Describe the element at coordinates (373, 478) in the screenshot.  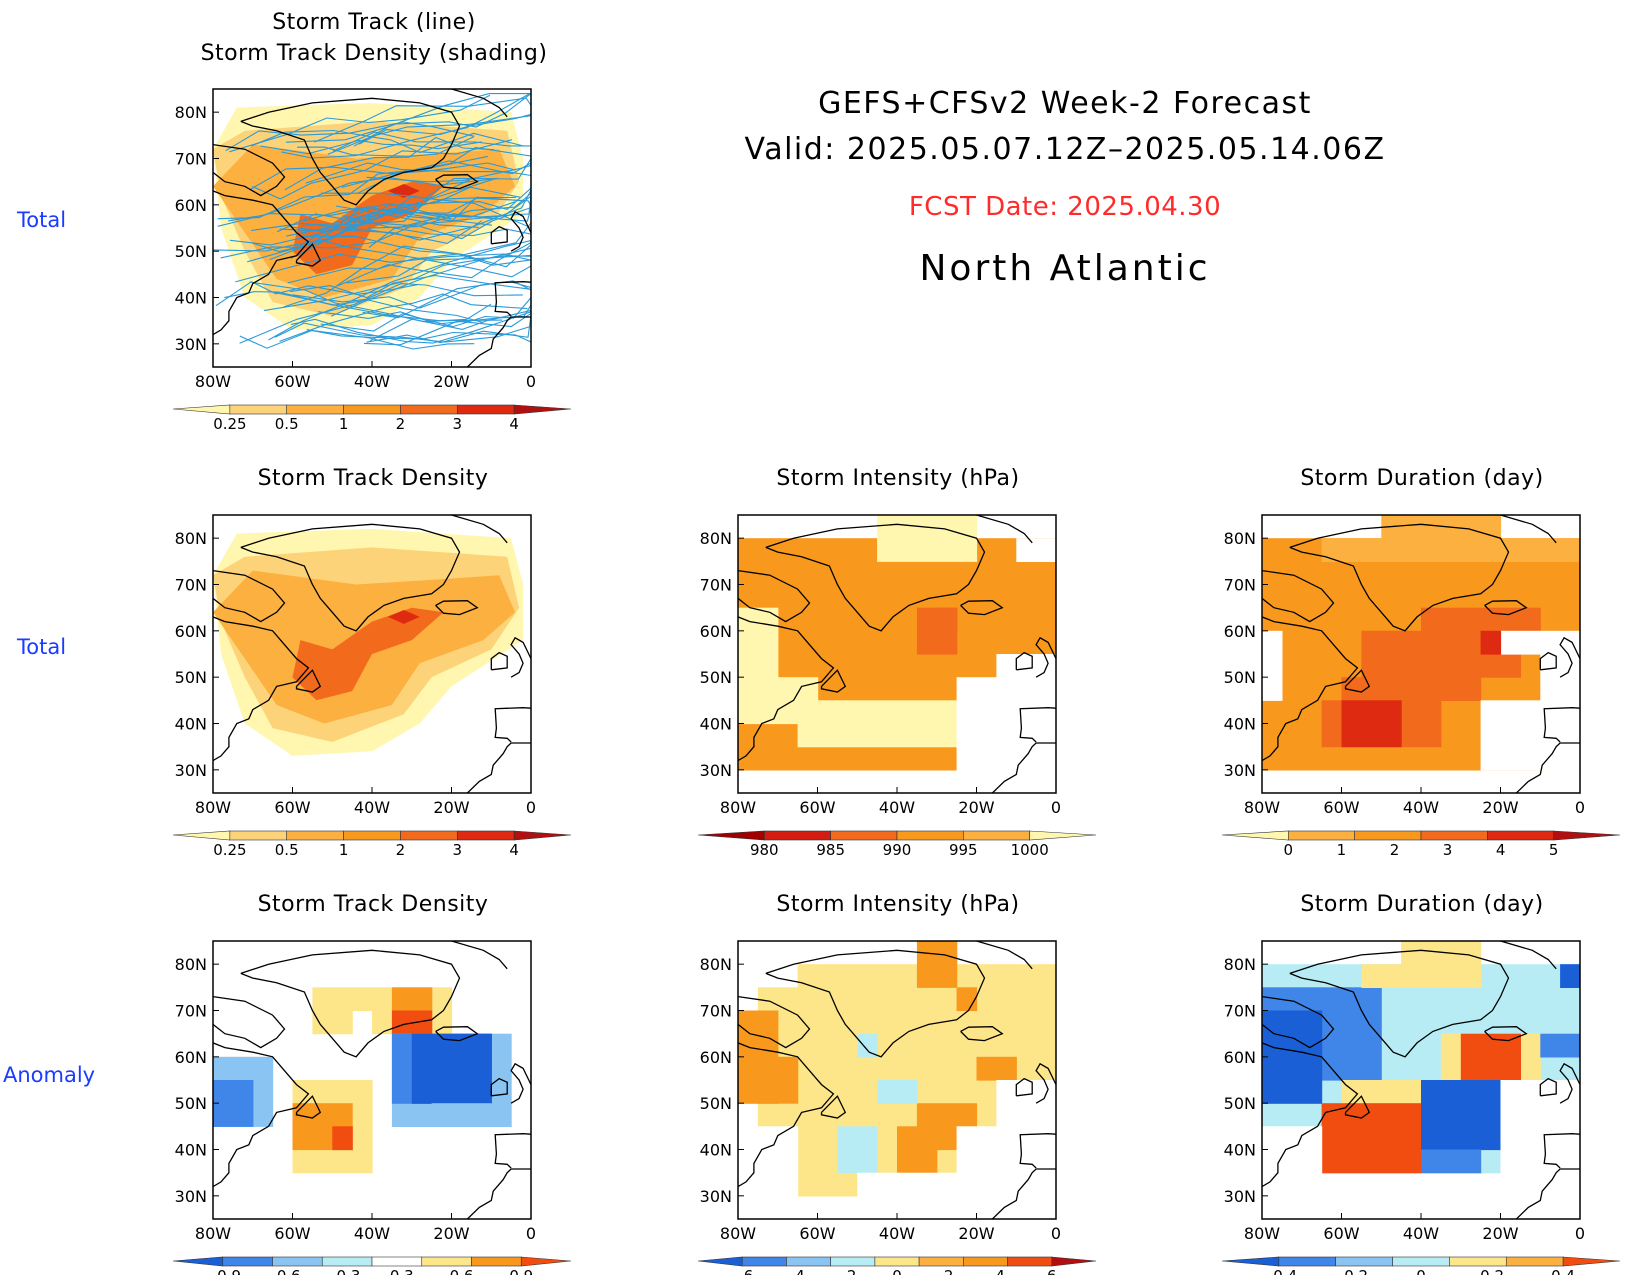
I see `panel-title-density-total: Storm Track Density` at that location.